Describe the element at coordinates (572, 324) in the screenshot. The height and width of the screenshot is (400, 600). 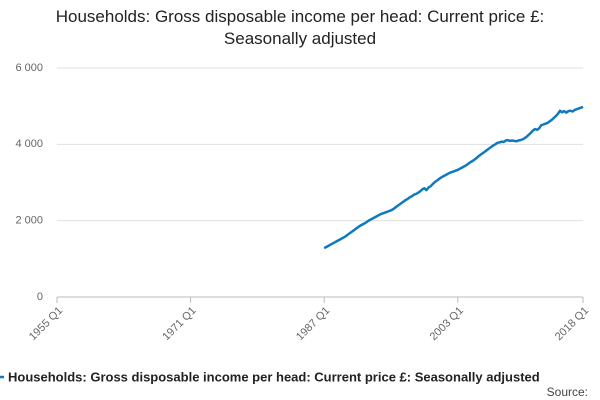
I see `x-tick-label: 2018 Q1` at that location.